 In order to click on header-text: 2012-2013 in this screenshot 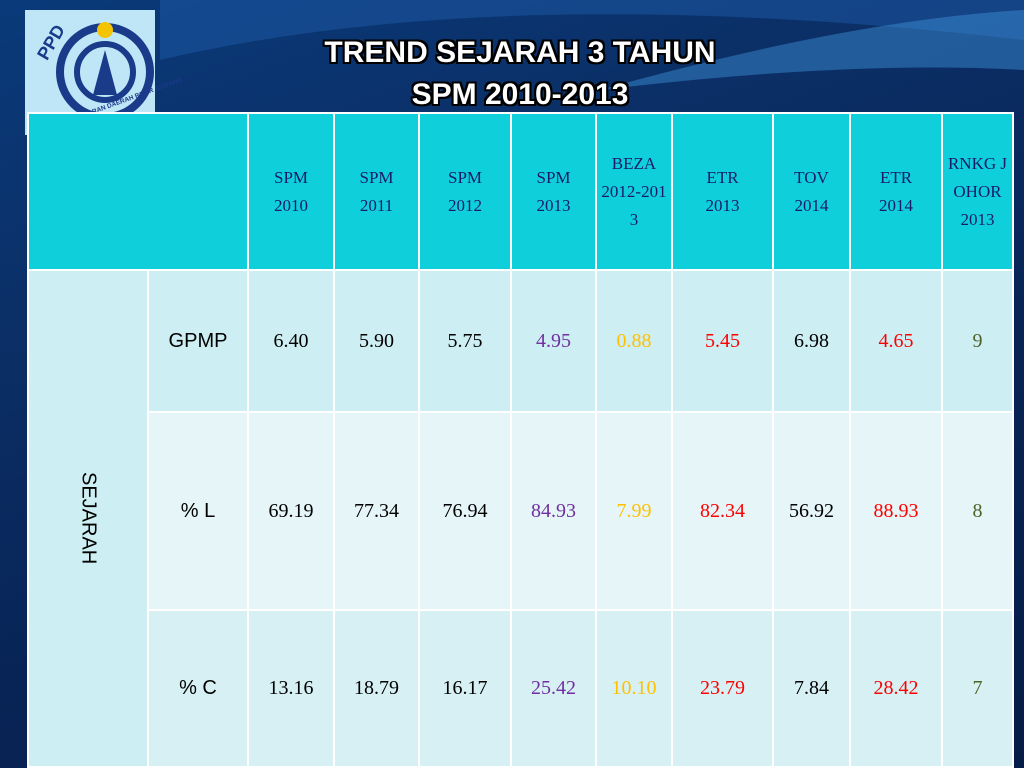, I will do `click(634, 205)`.